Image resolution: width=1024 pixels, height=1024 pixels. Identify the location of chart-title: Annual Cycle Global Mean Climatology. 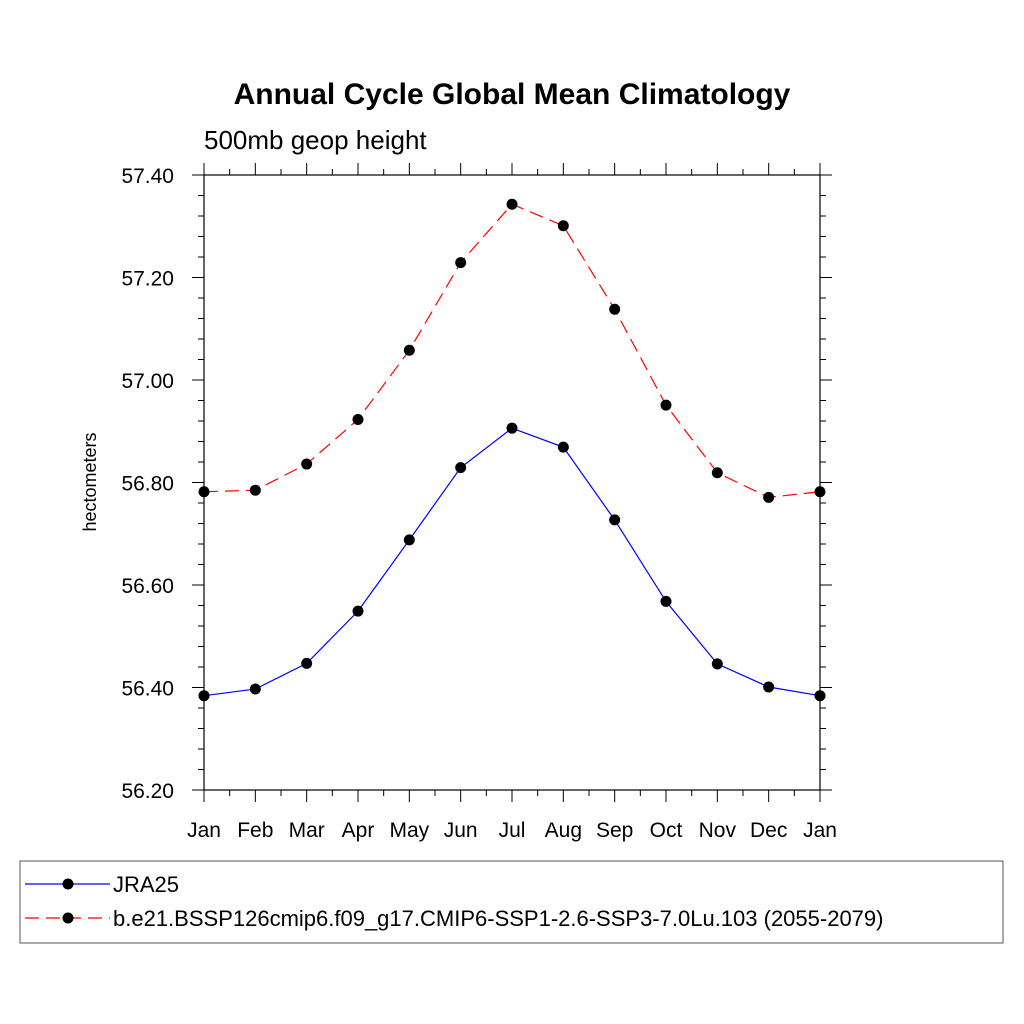
(512, 94).